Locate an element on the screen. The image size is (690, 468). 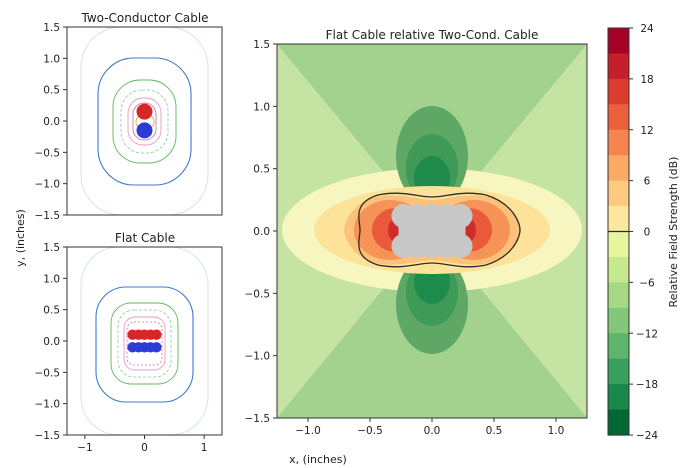
panel-flat-cable: −1.5 −1.0 −0.5 0.0 0.5 1.0 1.5 −1 0 1 is located at coordinates (129, 348).